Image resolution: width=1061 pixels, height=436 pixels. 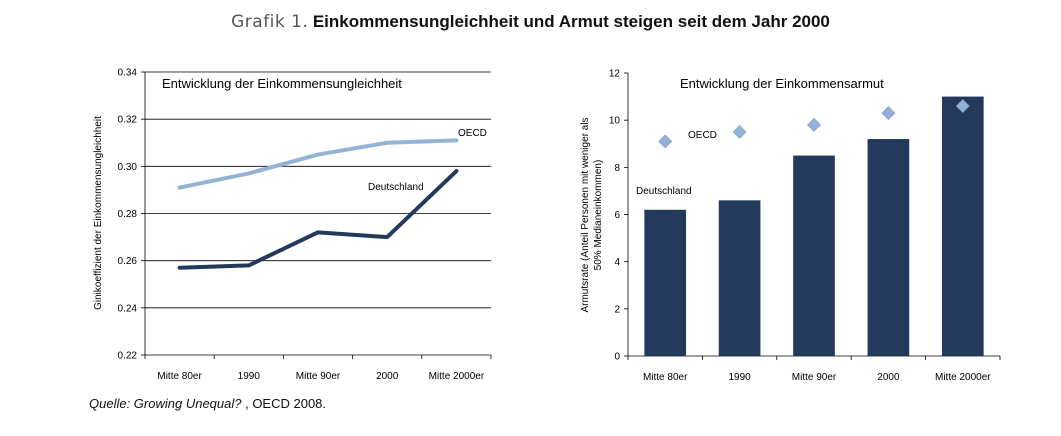 I want to click on source-italic: Quelle: Growing Unequal?, so click(x=167, y=403).